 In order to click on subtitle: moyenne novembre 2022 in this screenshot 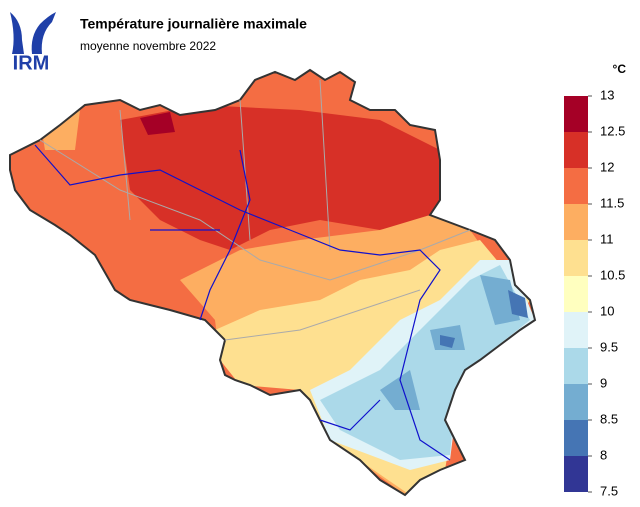, I will do `click(148, 46)`.